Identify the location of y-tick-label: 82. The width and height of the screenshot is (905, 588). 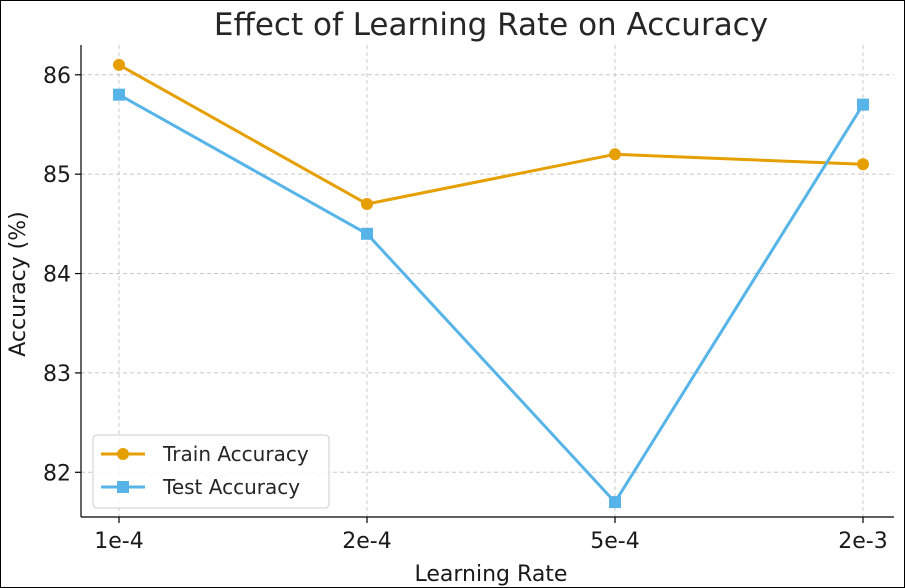
(57, 473).